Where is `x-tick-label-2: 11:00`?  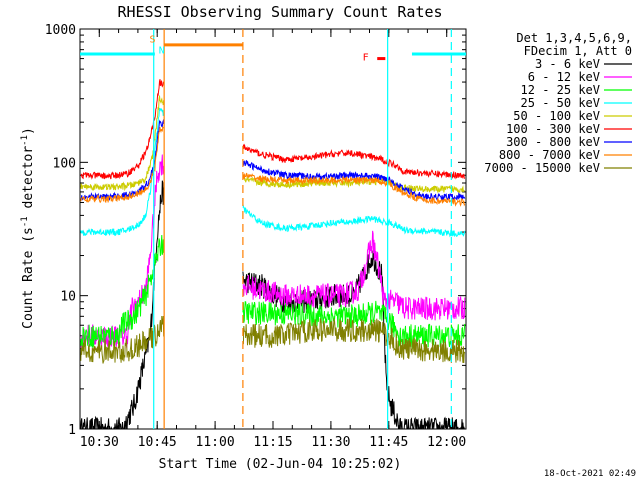 x-tick-label-2: 11:00 is located at coordinates (215, 442).